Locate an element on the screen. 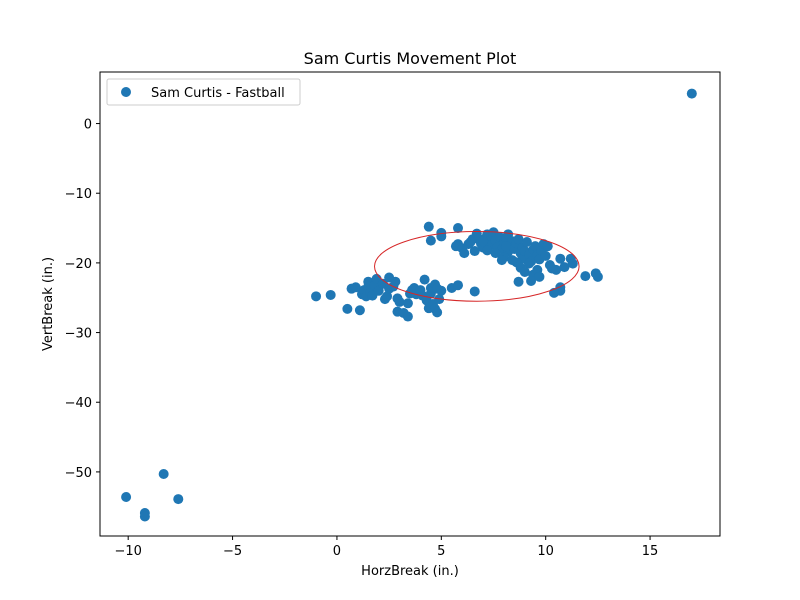 This screenshot has width=800, height=600. x-tick-label: −10 is located at coordinates (127, 551).